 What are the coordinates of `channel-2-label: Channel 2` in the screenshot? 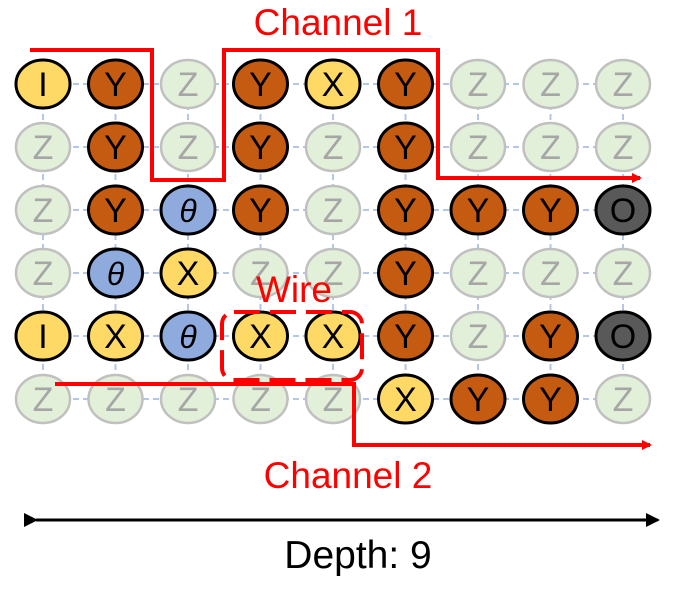 It's located at (348, 475).